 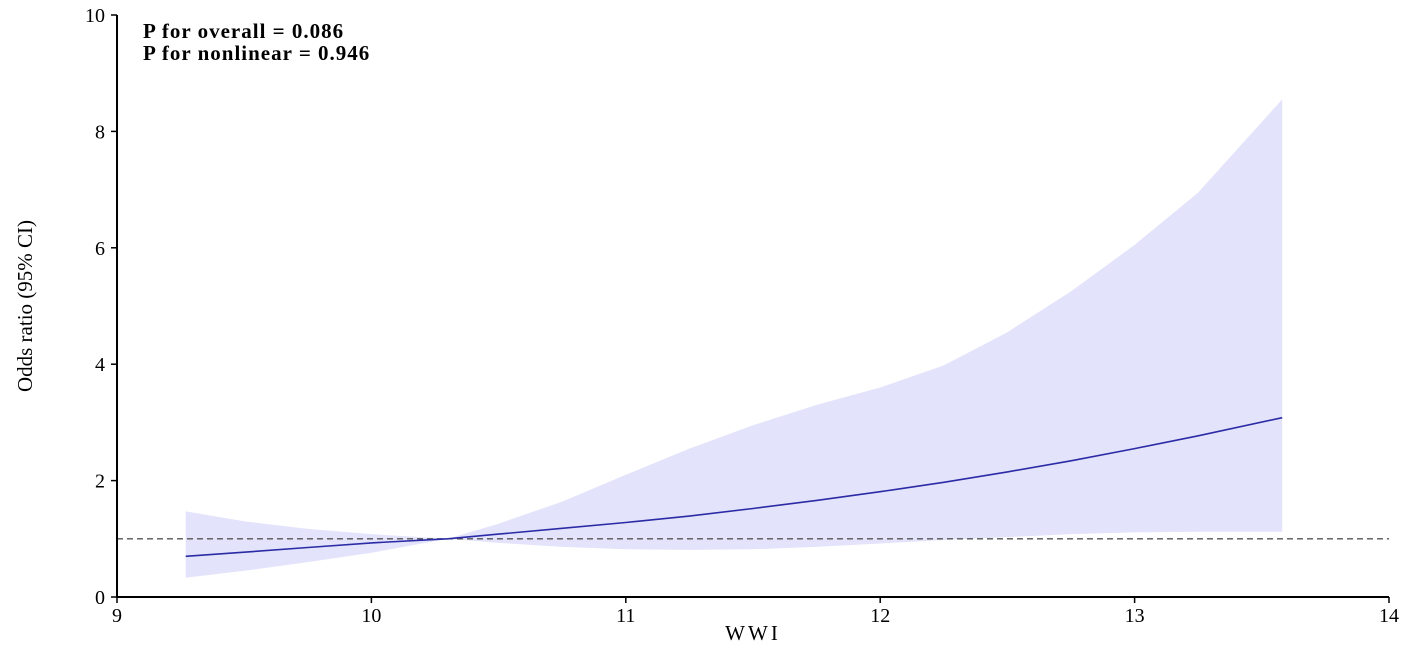 What do you see at coordinates (100, 249) in the screenshot?
I see `y-tick-label: 6` at bounding box center [100, 249].